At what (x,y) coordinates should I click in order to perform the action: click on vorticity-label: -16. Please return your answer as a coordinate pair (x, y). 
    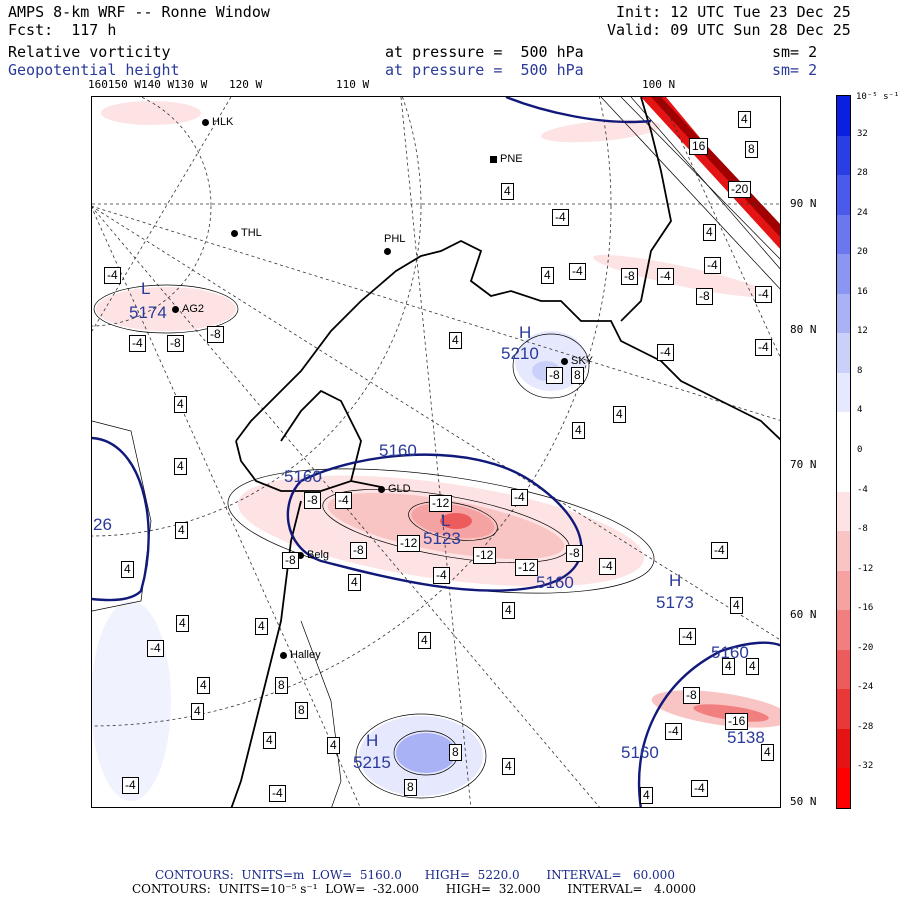
    Looking at the image, I should click on (737, 721).